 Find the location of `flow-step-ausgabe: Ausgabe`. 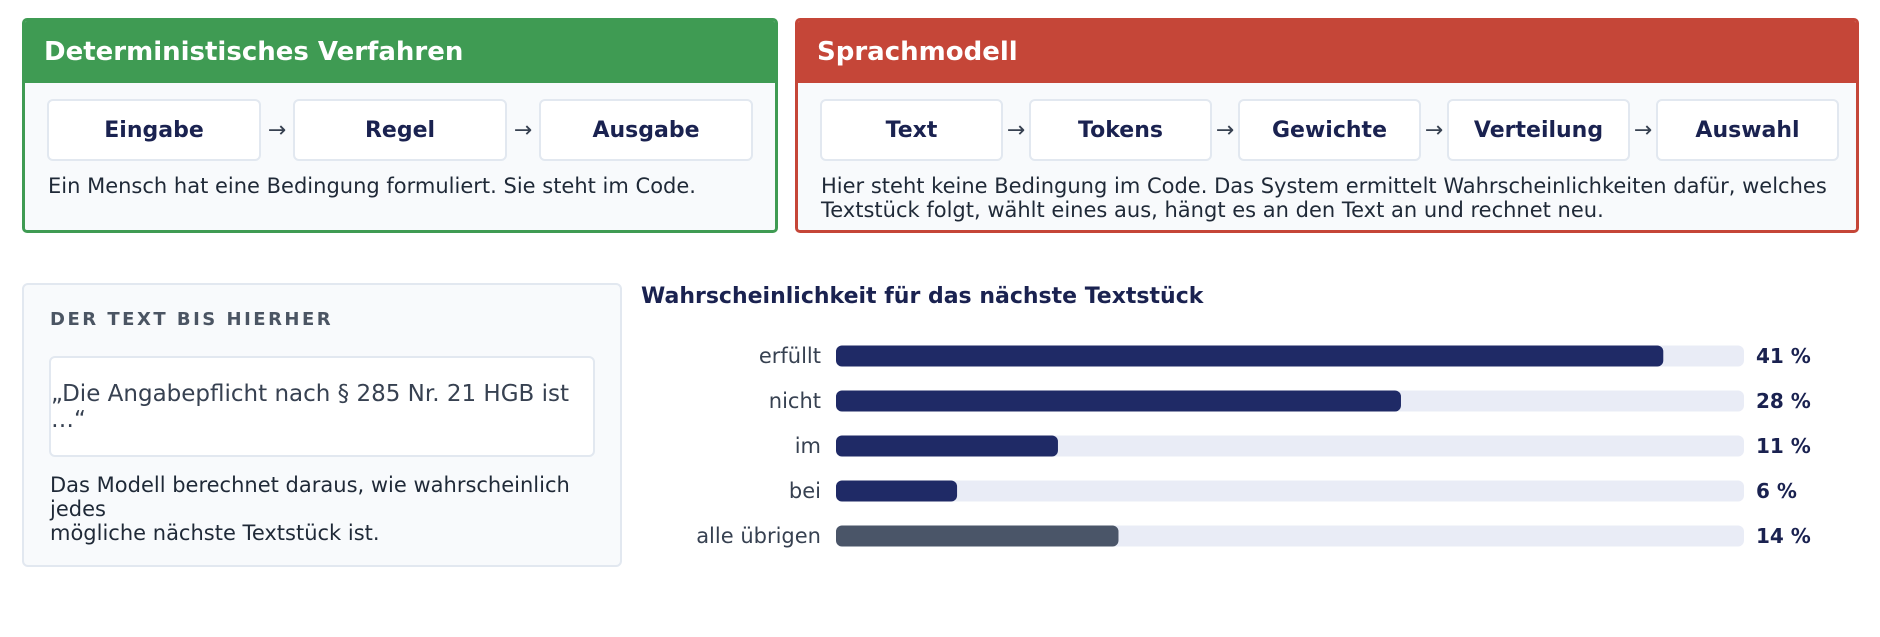

flow-step-ausgabe: Ausgabe is located at coordinates (646, 130).